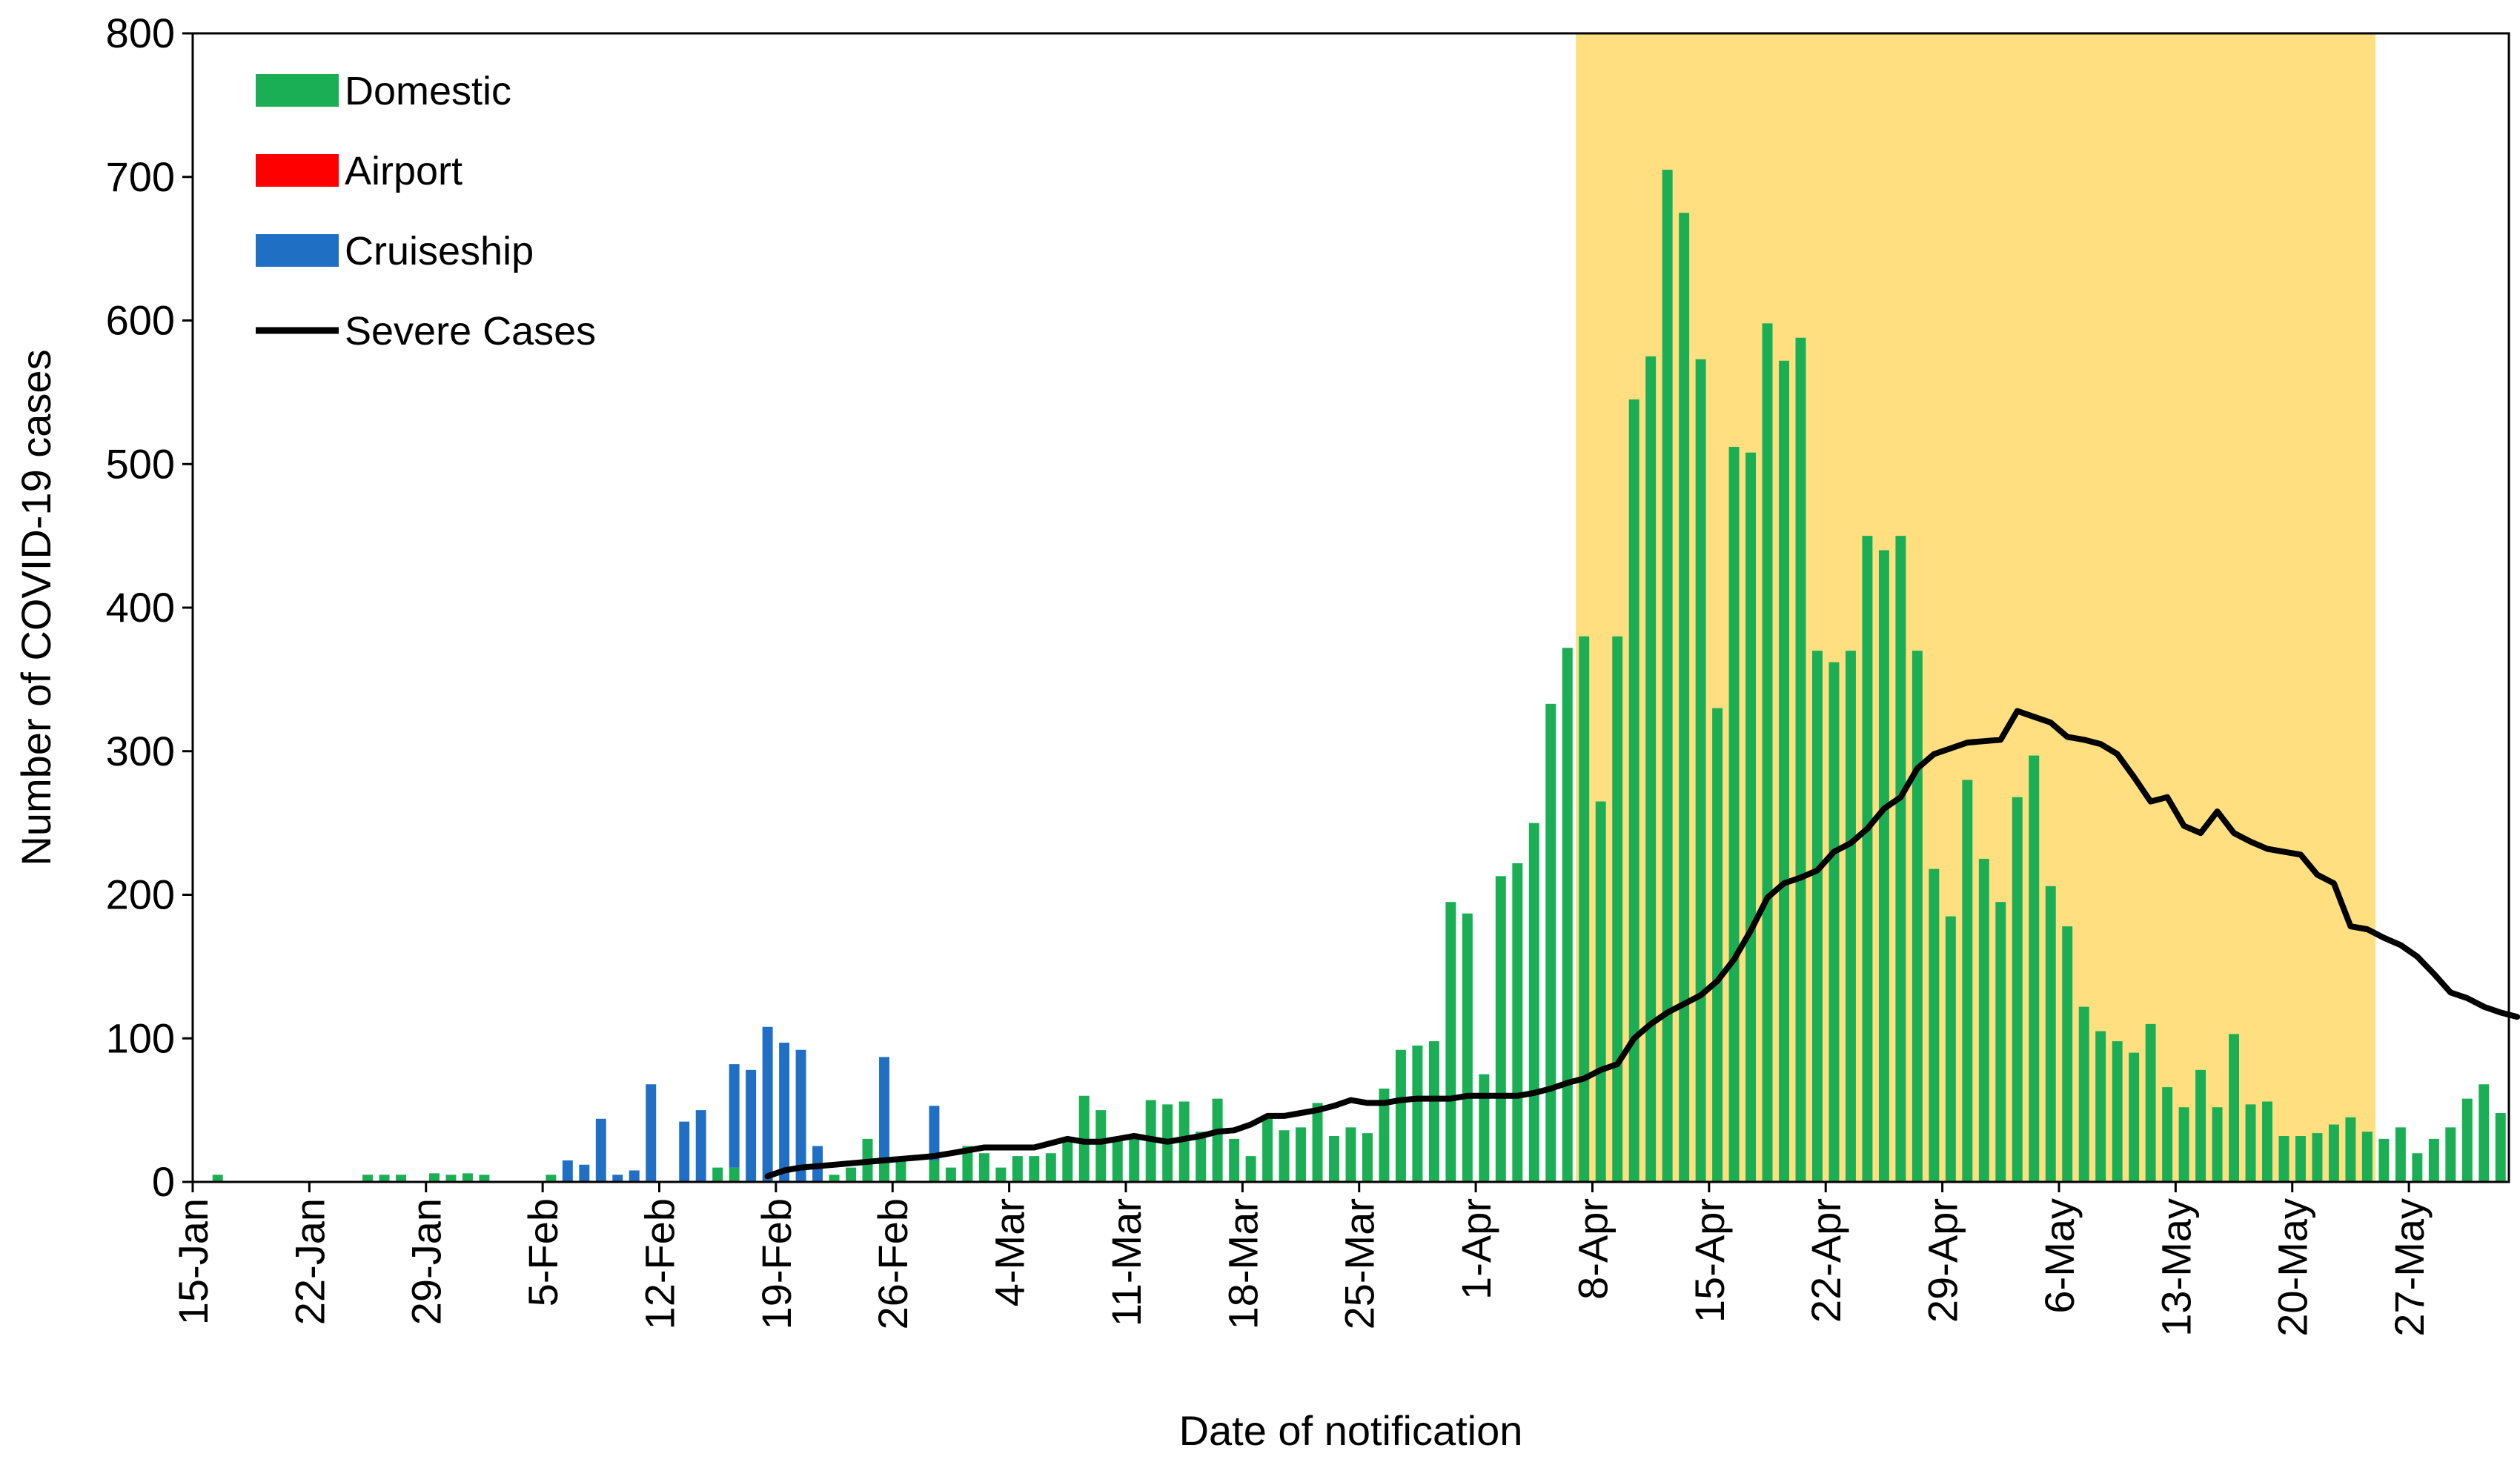 The width and height of the screenshot is (2520, 1465). What do you see at coordinates (141, 464) in the screenshot?
I see `y-tick-label: 500` at bounding box center [141, 464].